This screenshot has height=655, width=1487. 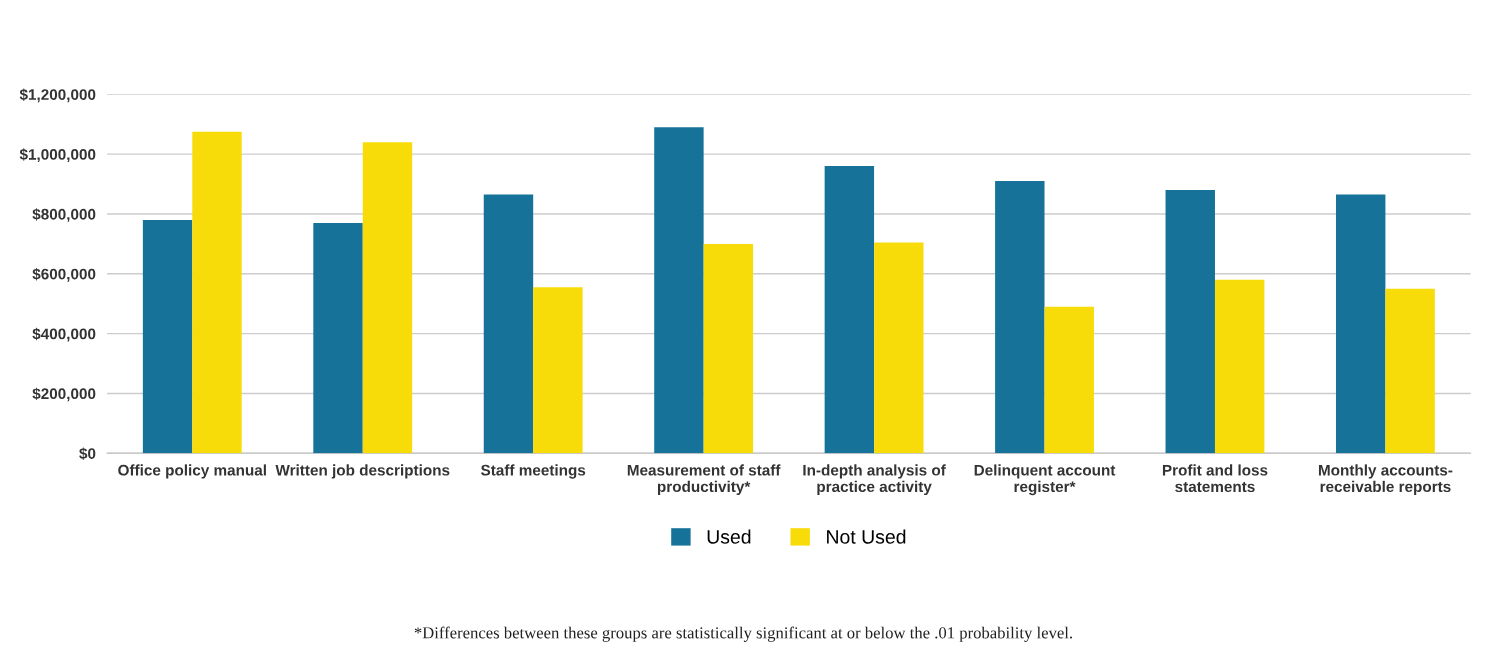 I want to click on y-tick-label: $400,000, so click(x=64, y=334).